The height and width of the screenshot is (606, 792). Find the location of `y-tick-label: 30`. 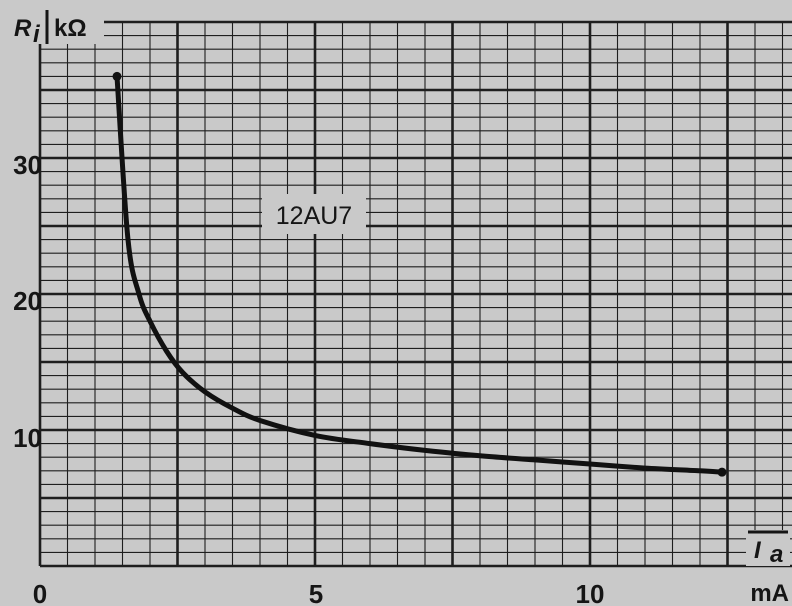

y-tick-label: 30 is located at coordinates (27, 165).